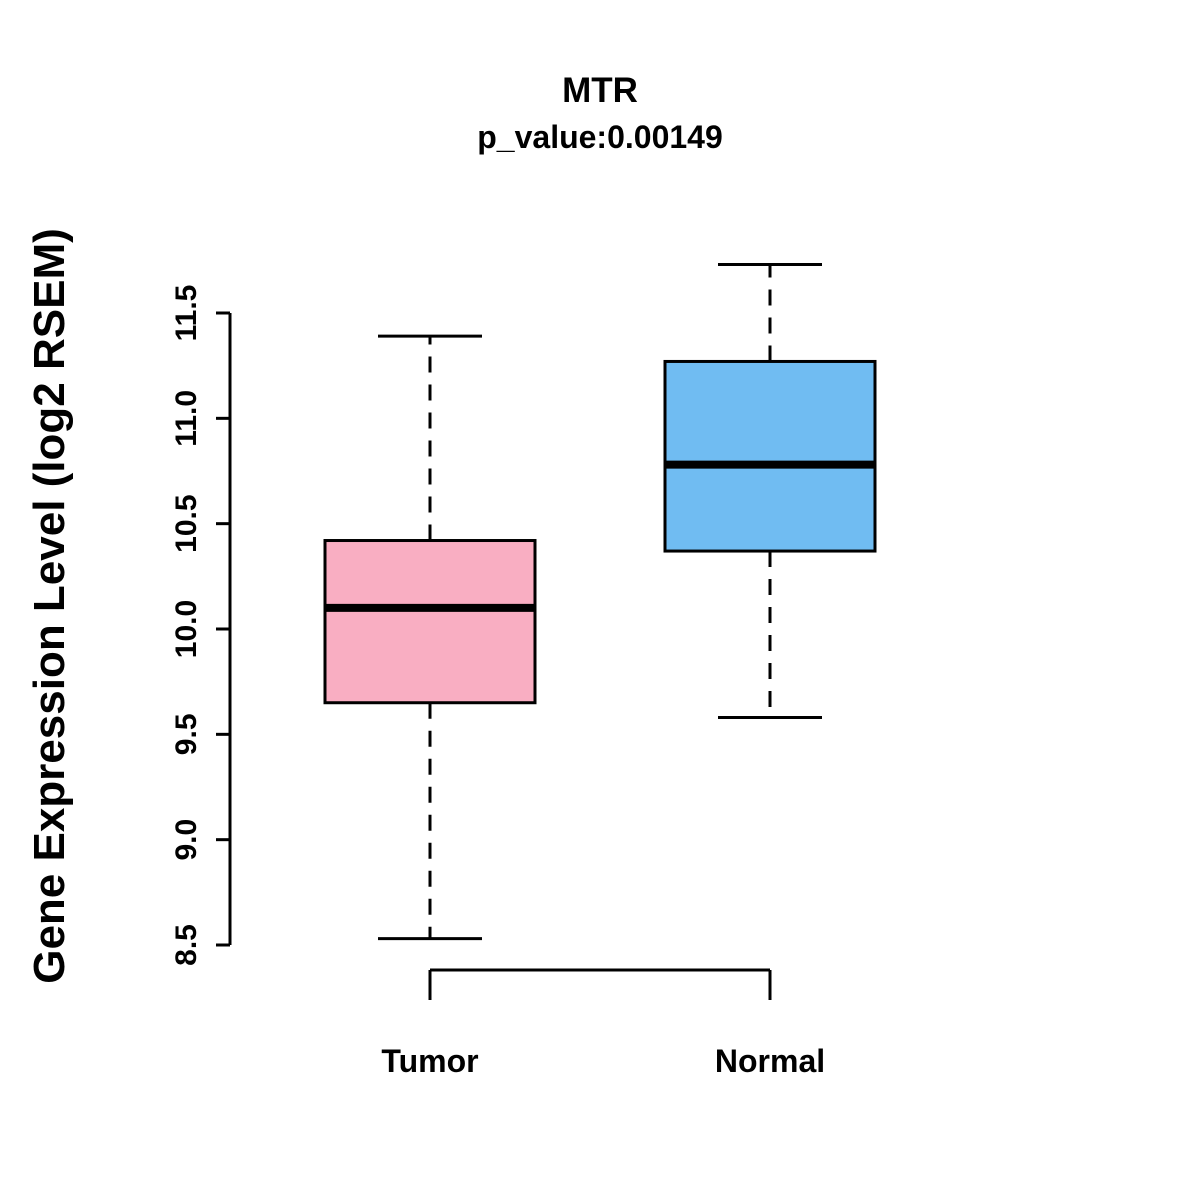 This screenshot has width=1200, height=1200. Describe the element at coordinates (770, 1061) in the screenshot. I see `x-tick-label-normal: Normal` at that location.